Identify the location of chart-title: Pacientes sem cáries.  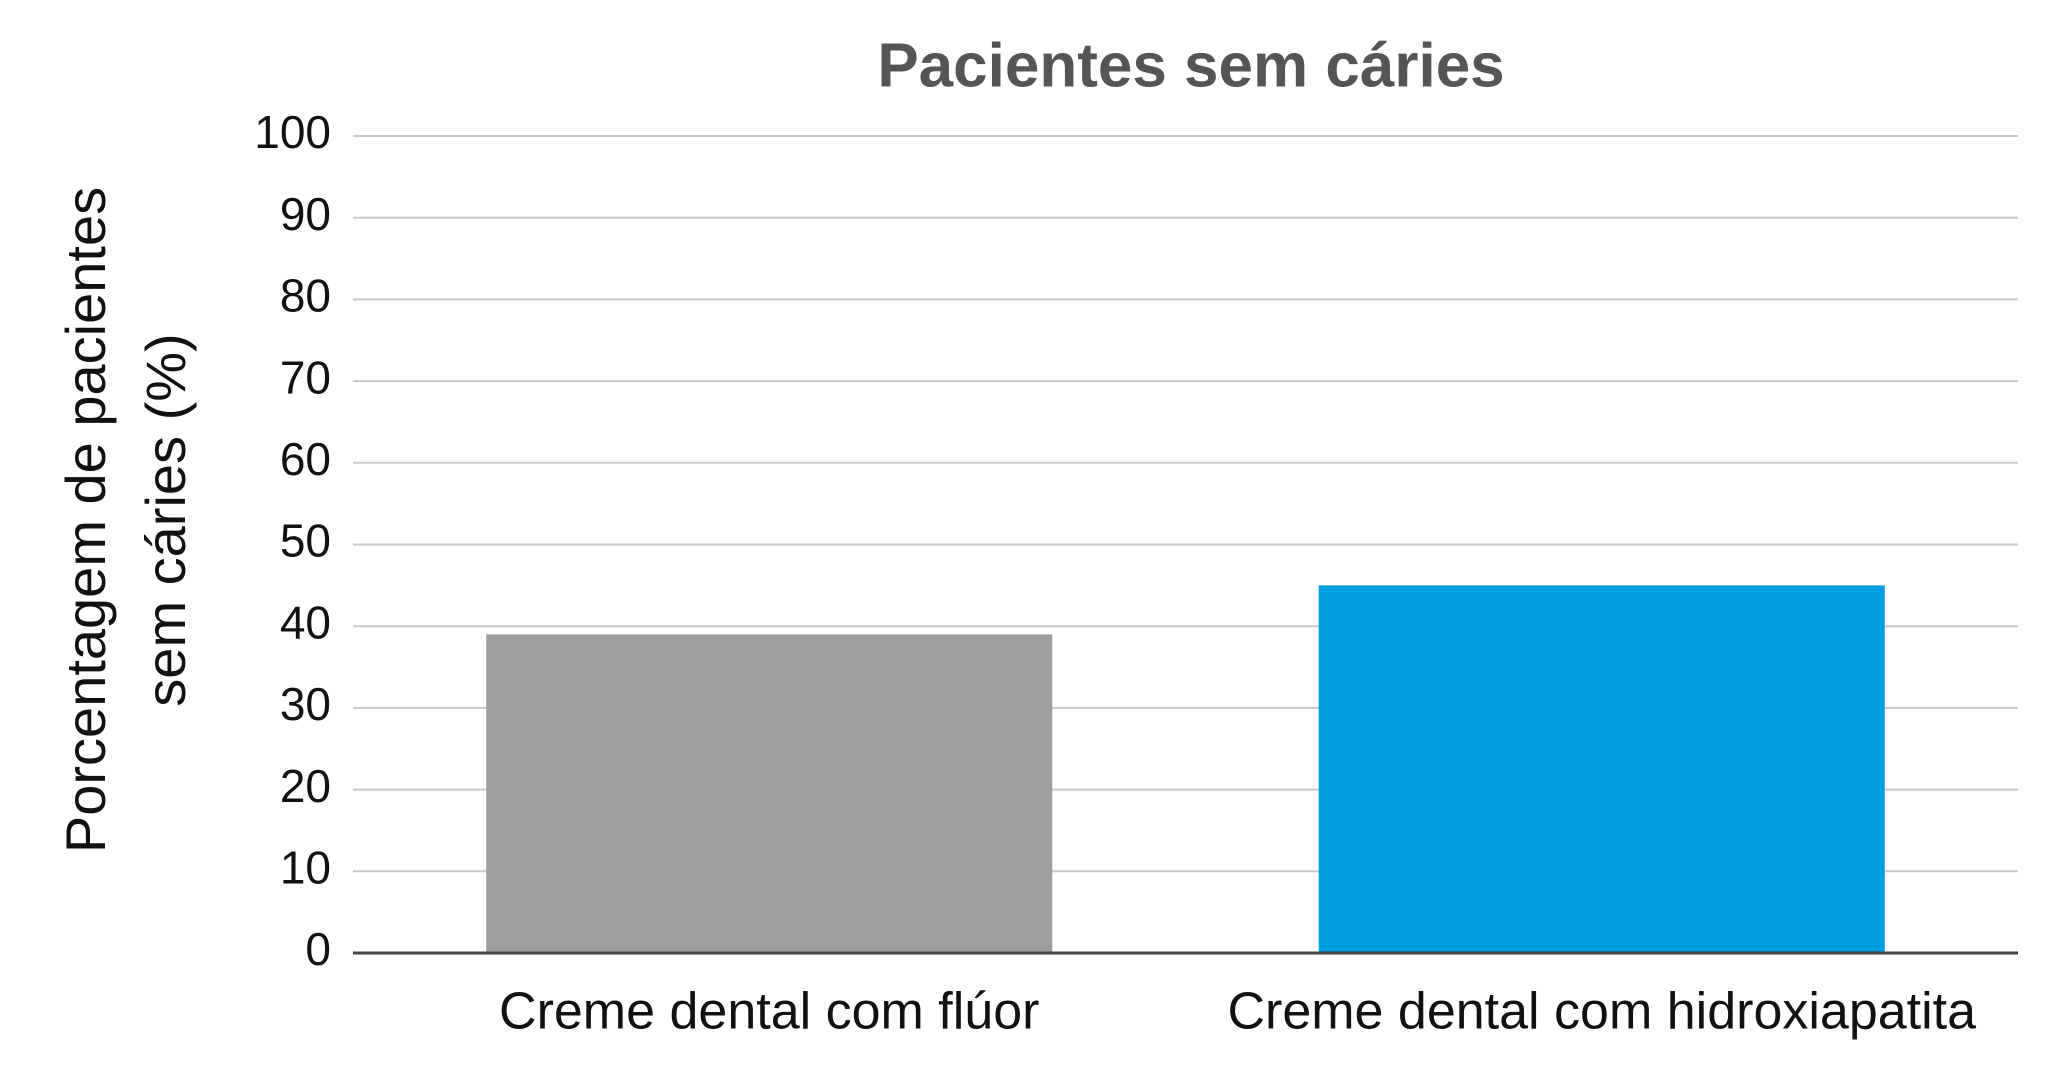
(1190, 65).